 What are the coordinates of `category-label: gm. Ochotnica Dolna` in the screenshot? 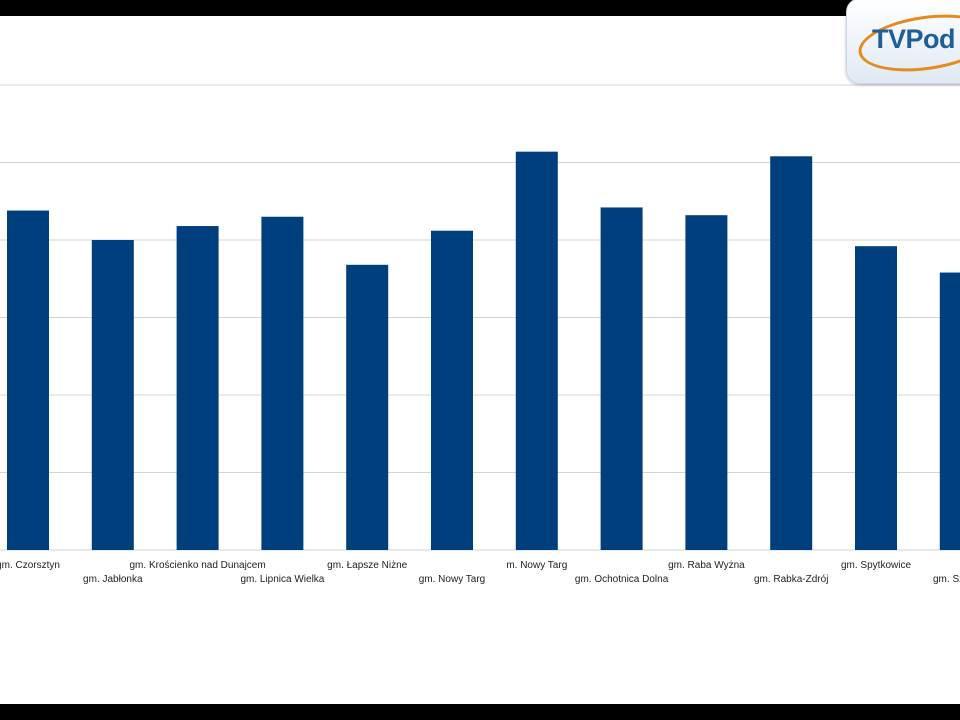 It's located at (622, 579).